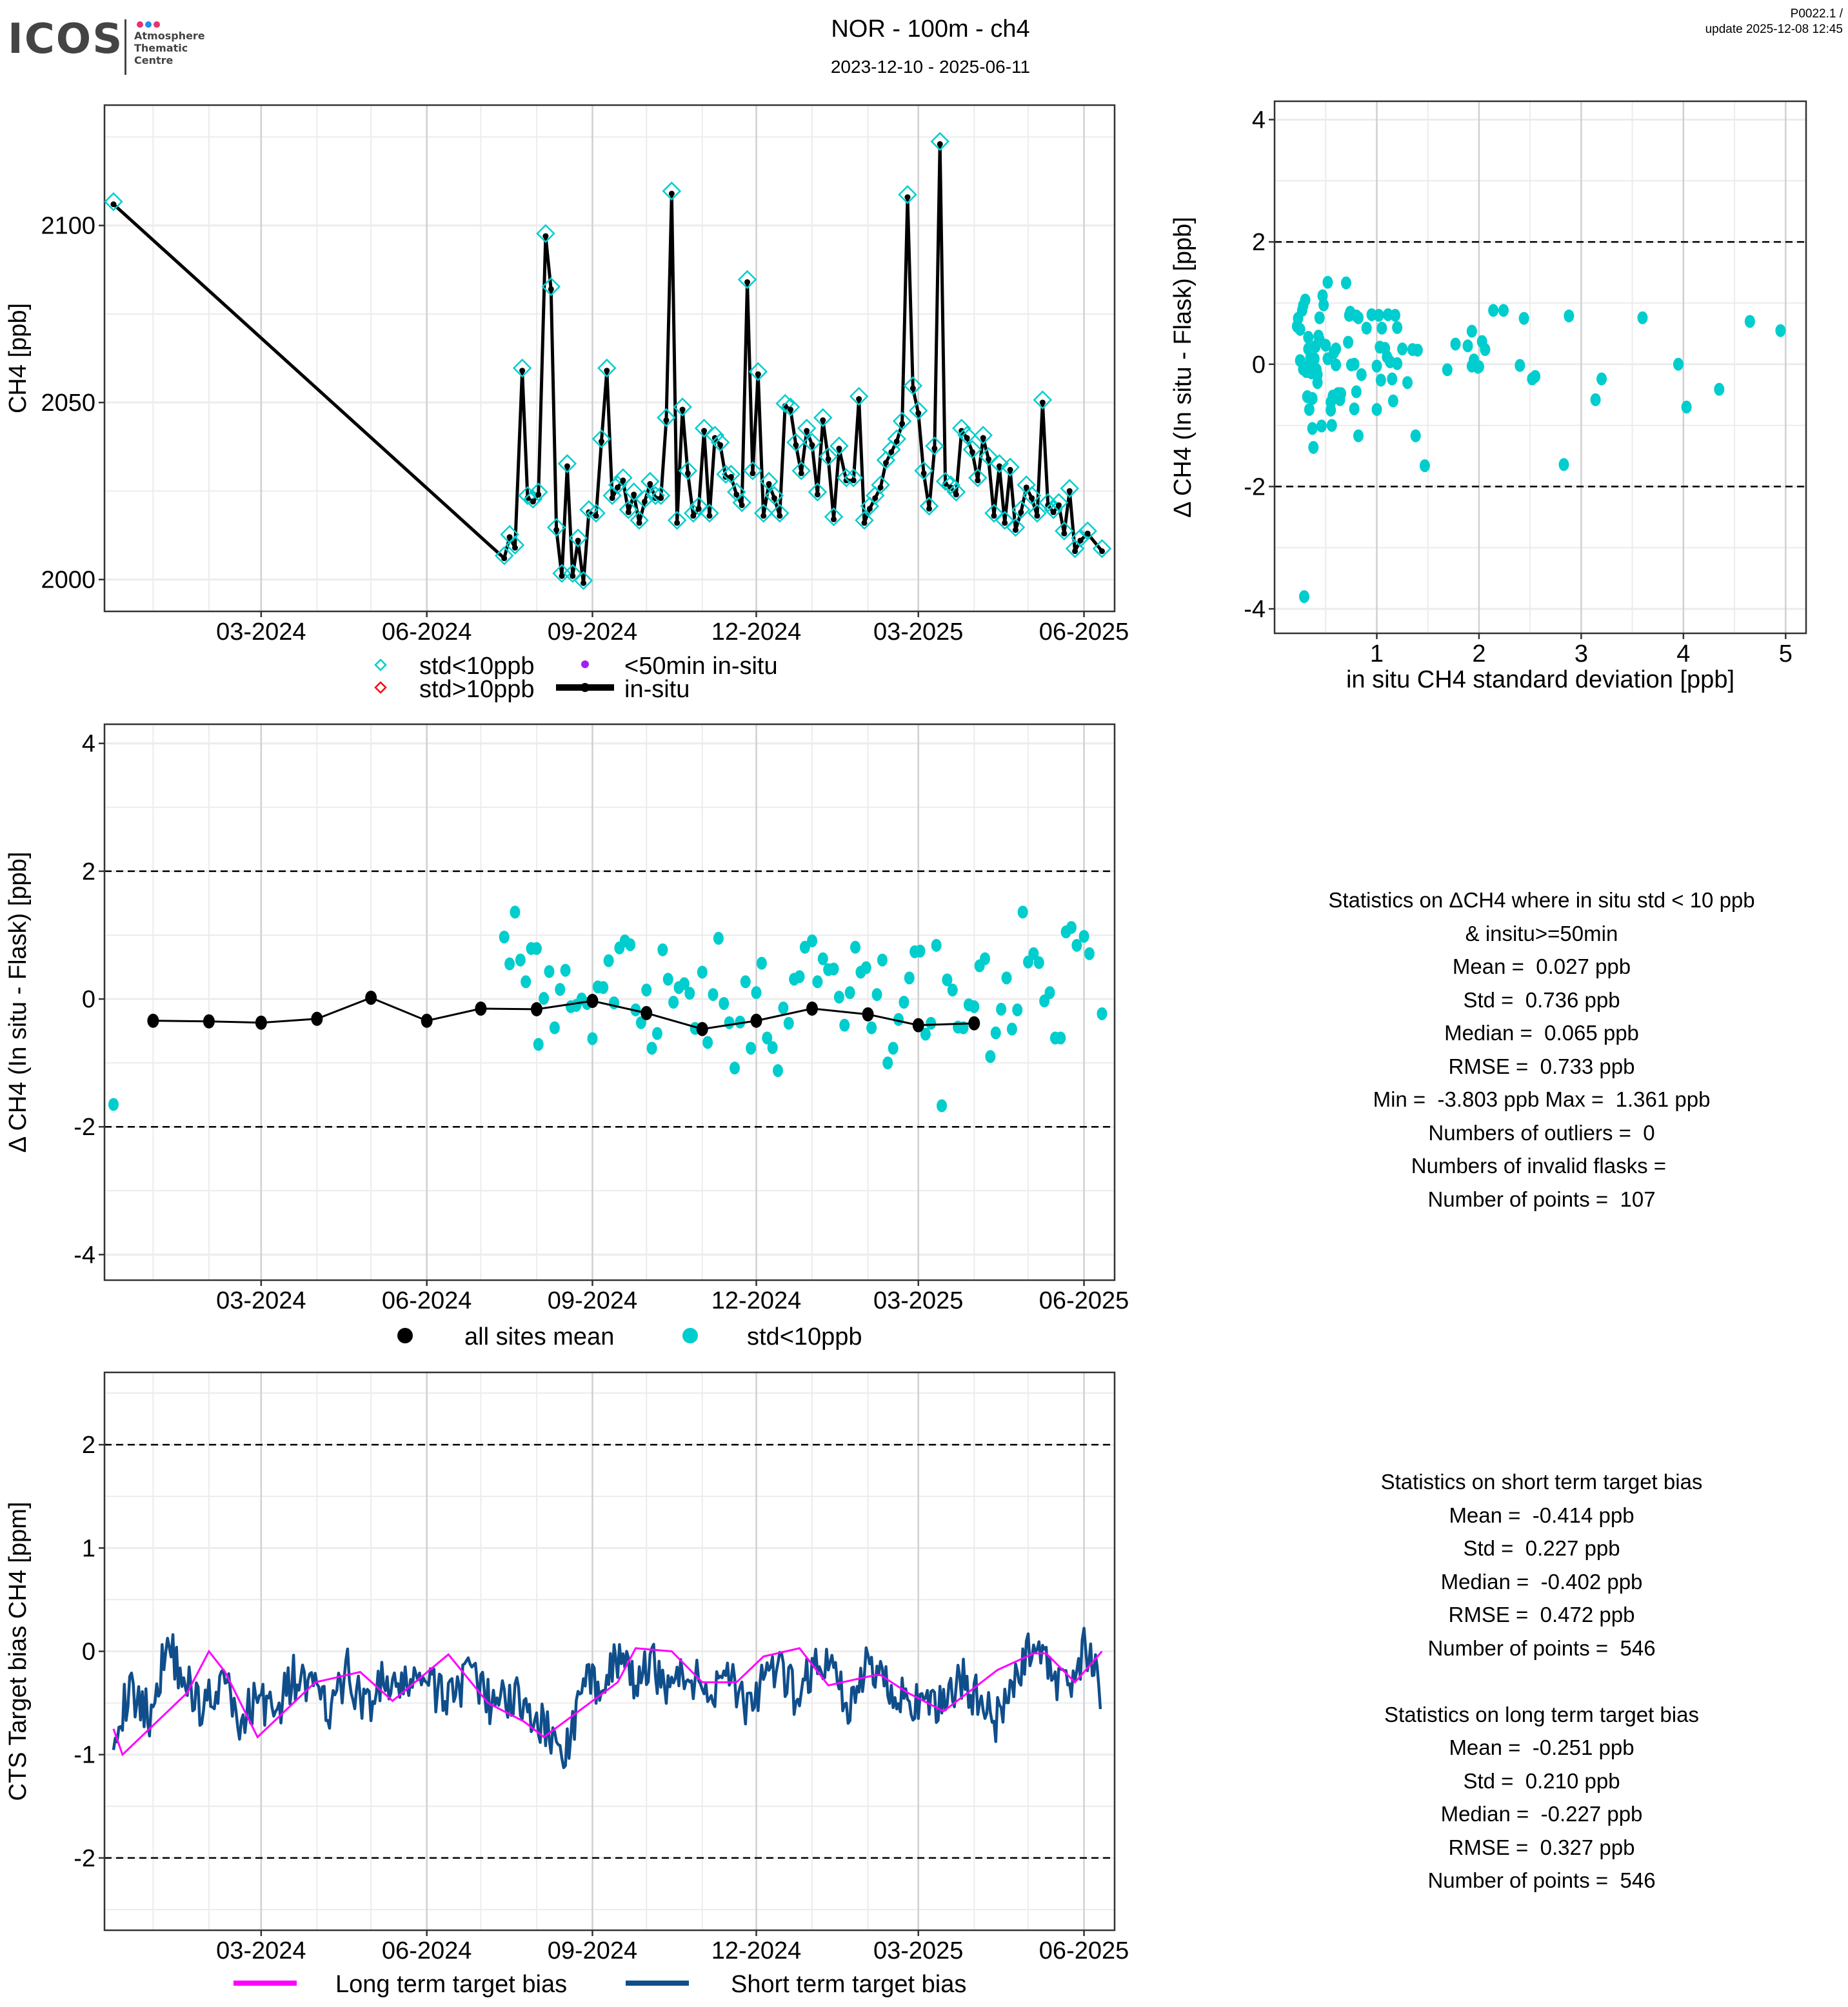 This screenshot has width=1848, height=2007. What do you see at coordinates (1542, 1714) in the screenshot?
I see `stats-line: Statistics on long term target bias` at bounding box center [1542, 1714].